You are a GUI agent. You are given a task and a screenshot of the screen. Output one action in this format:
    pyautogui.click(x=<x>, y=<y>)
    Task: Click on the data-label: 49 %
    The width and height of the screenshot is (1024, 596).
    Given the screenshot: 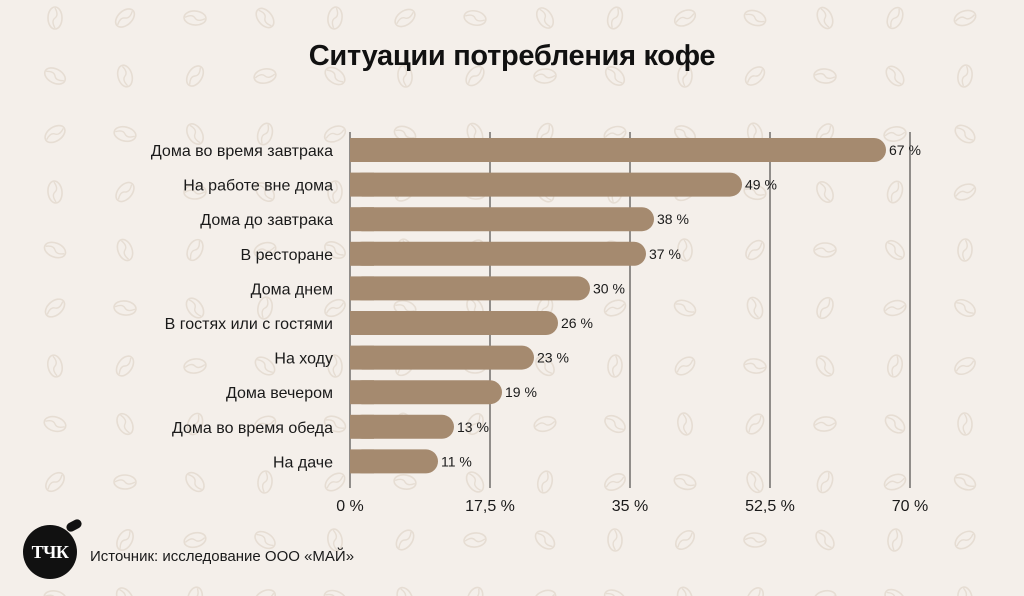 What is the action you would take?
    pyautogui.click(x=761, y=185)
    